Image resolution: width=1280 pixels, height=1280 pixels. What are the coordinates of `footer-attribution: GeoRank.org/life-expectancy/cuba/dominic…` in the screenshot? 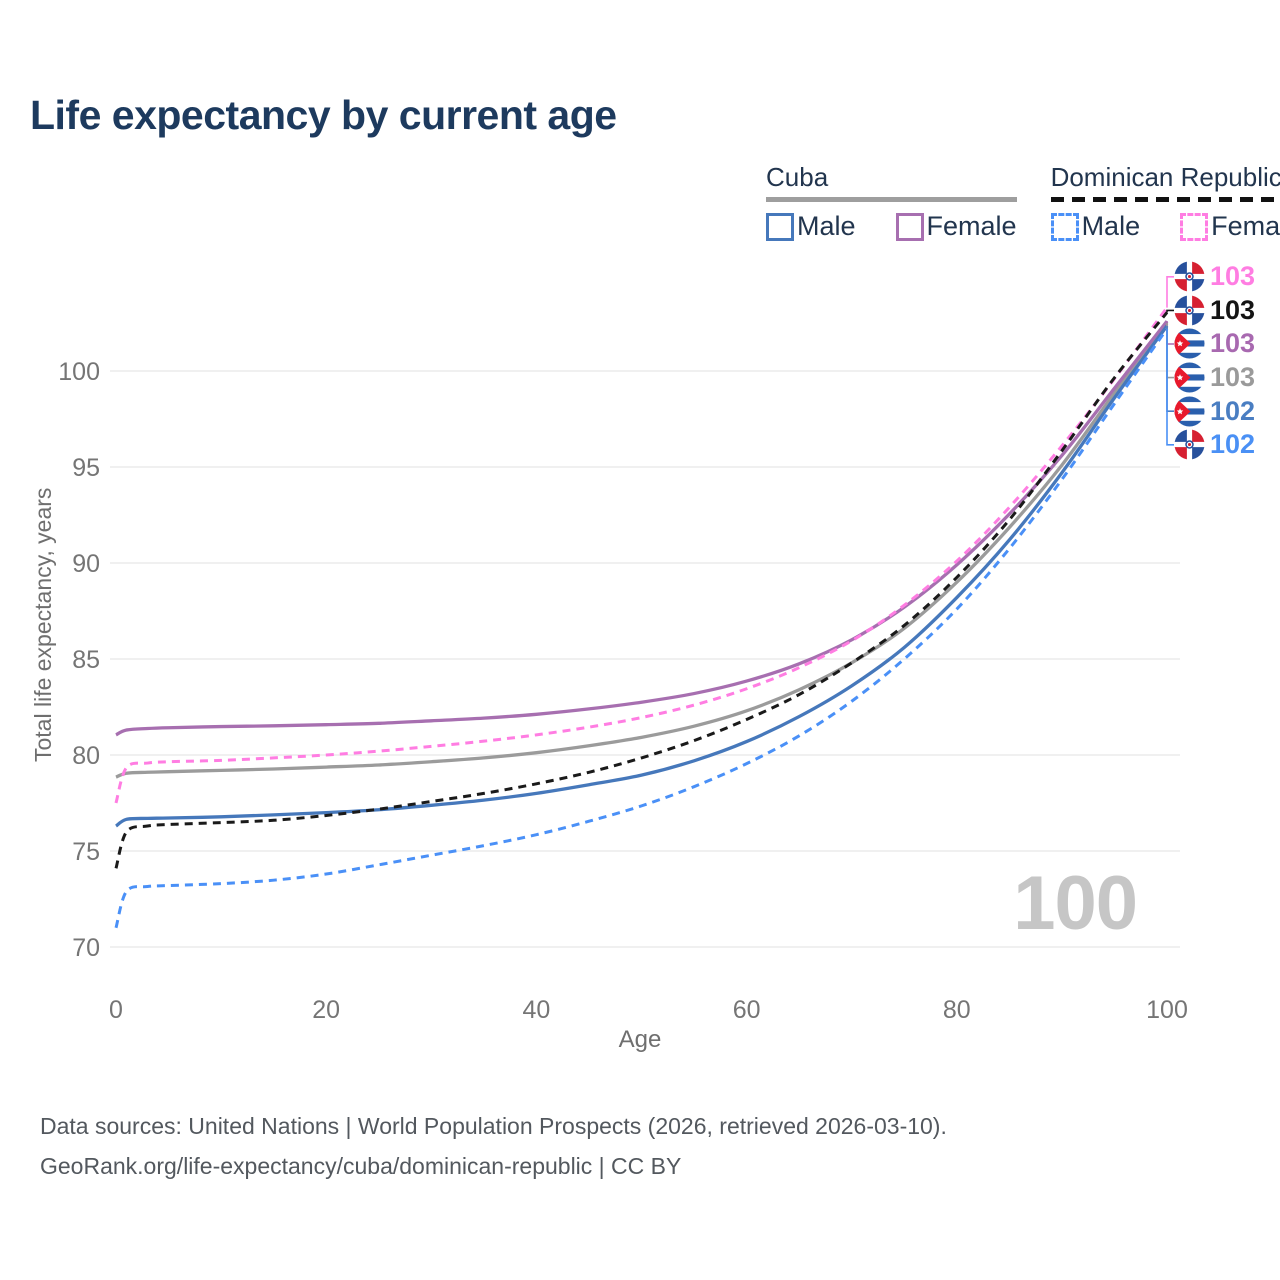 It's located at (361, 1166).